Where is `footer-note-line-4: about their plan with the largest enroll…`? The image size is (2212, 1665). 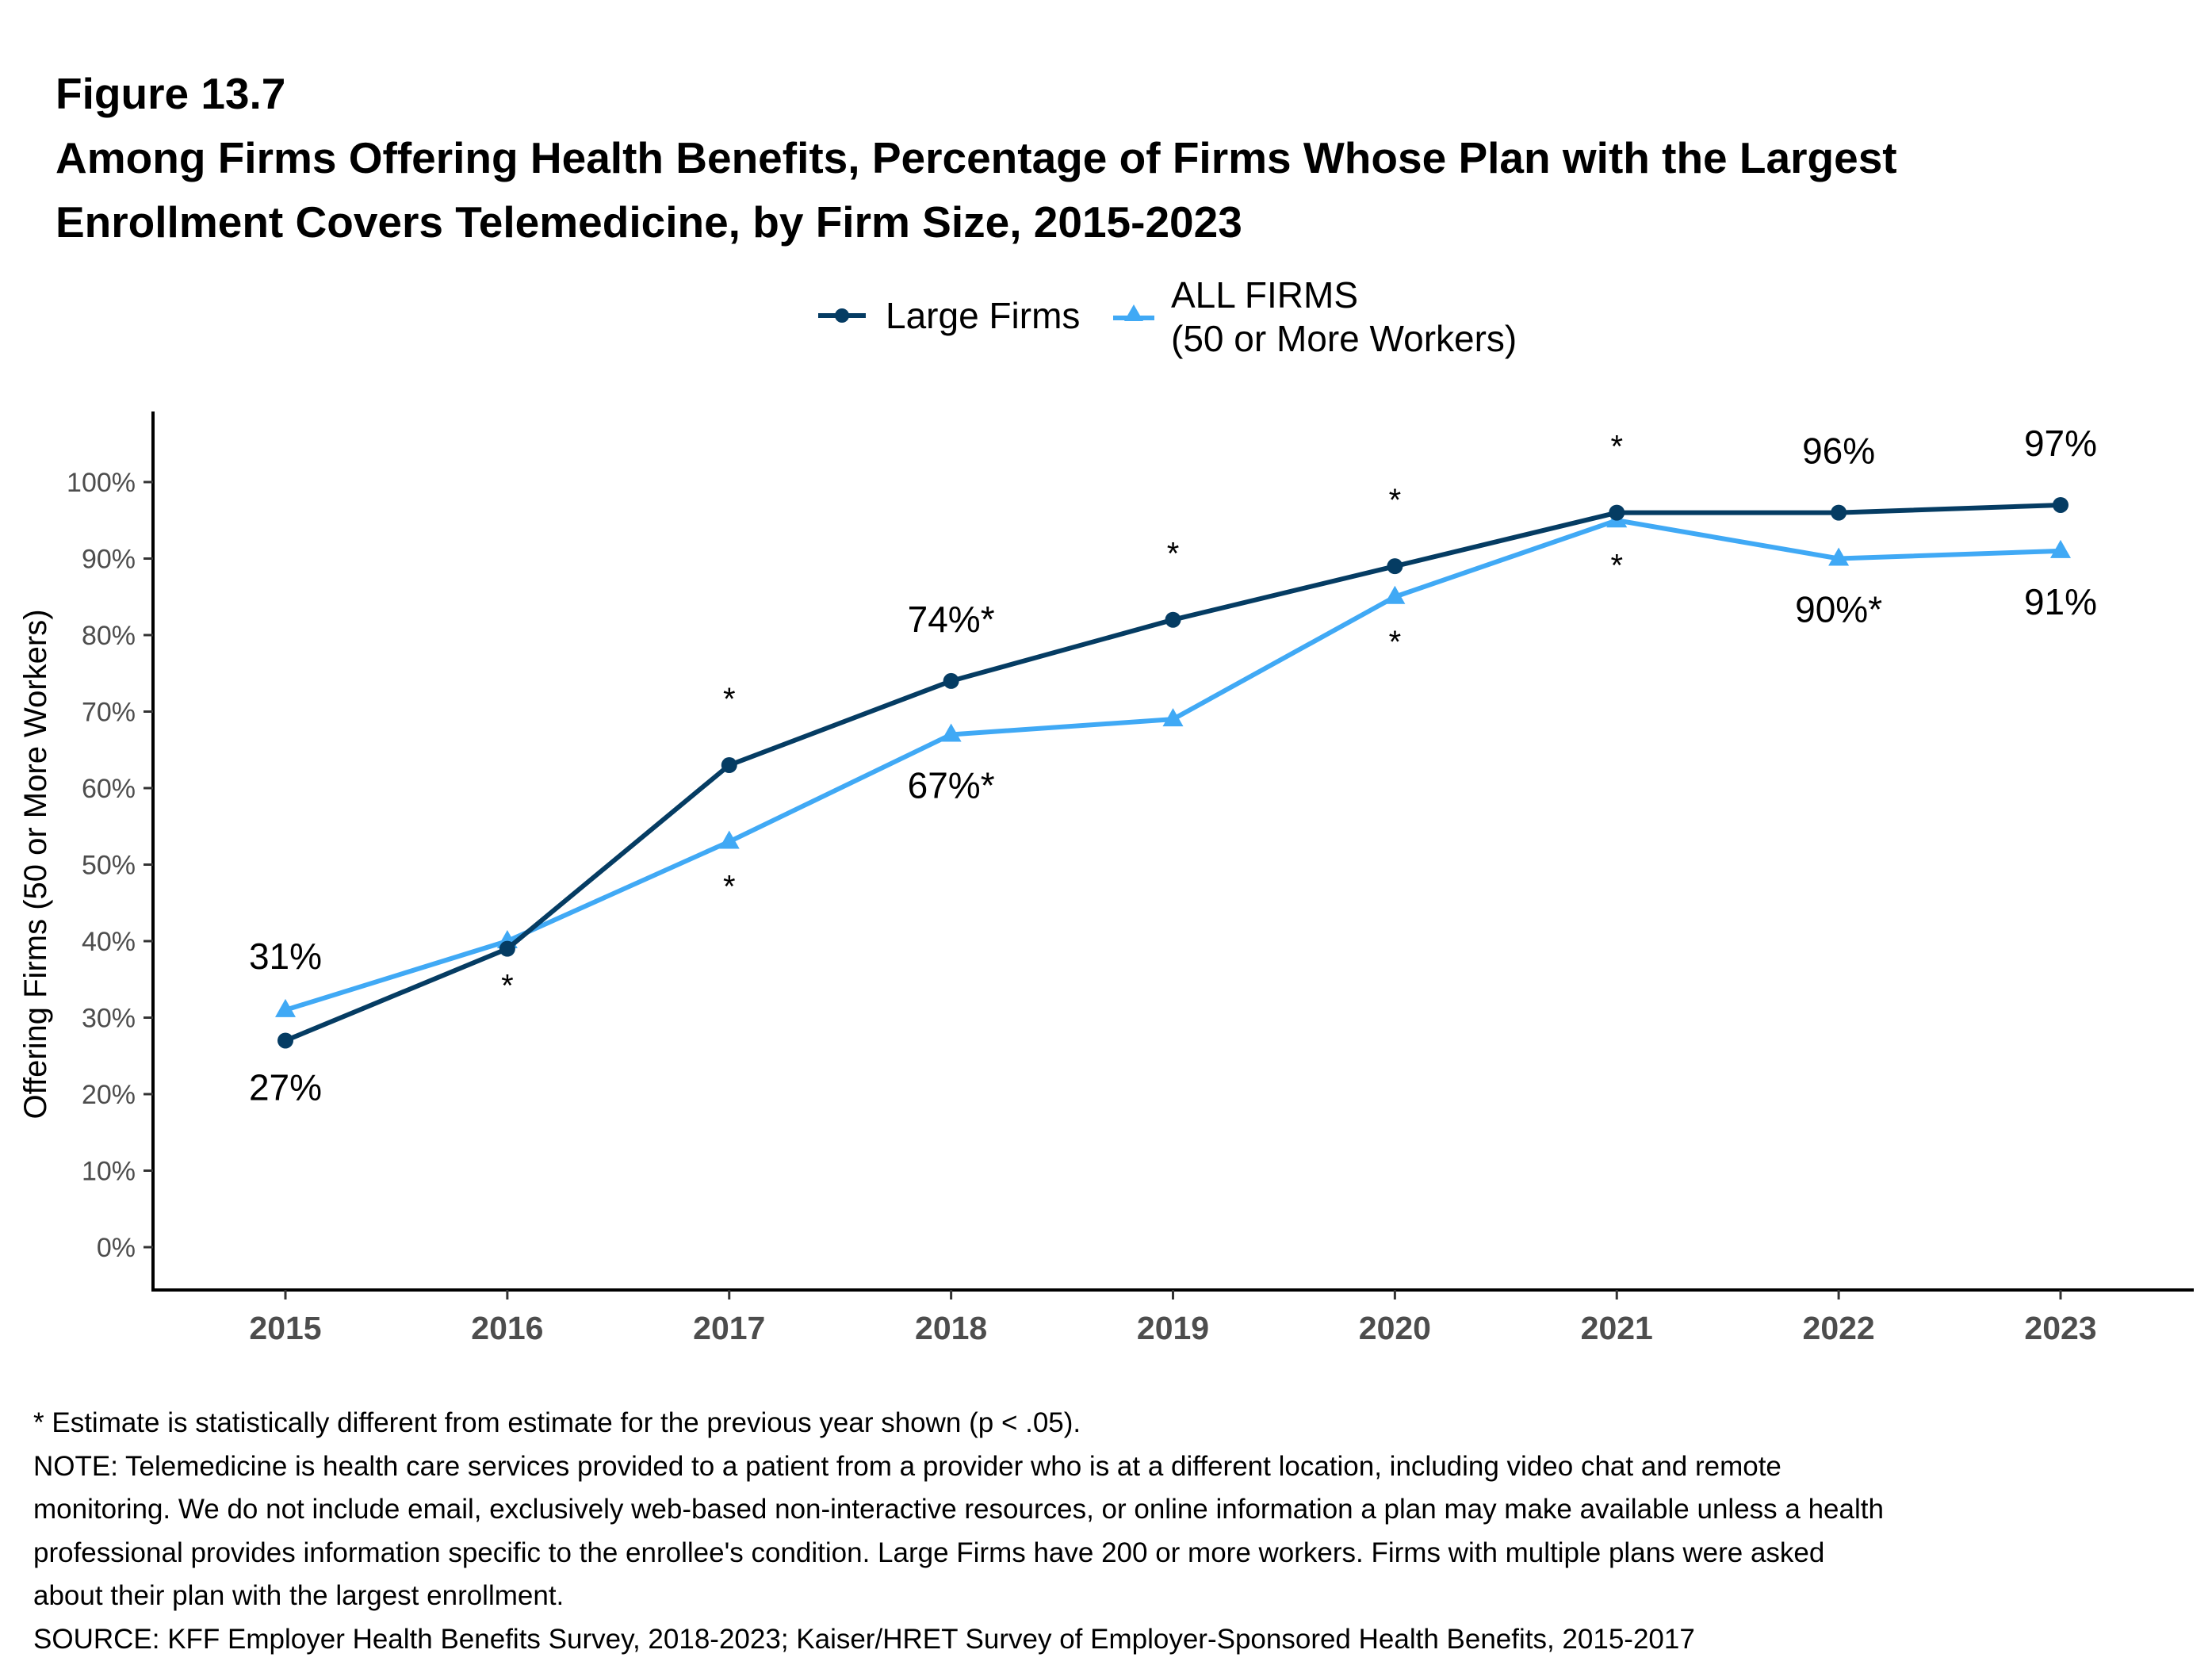 footer-note-line-4: about their plan with the largest enroll… is located at coordinates (298, 1595).